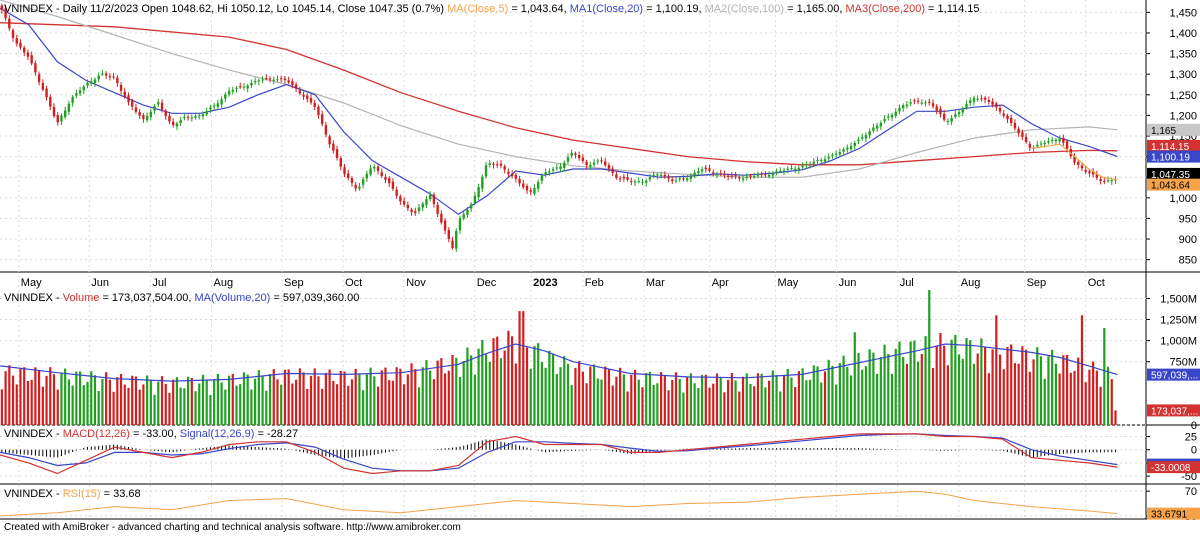 This screenshot has width=1200, height=537. What do you see at coordinates (146, 298) in the screenshot?
I see `volume-header-part: = 173,037,504.00,` at bounding box center [146, 298].